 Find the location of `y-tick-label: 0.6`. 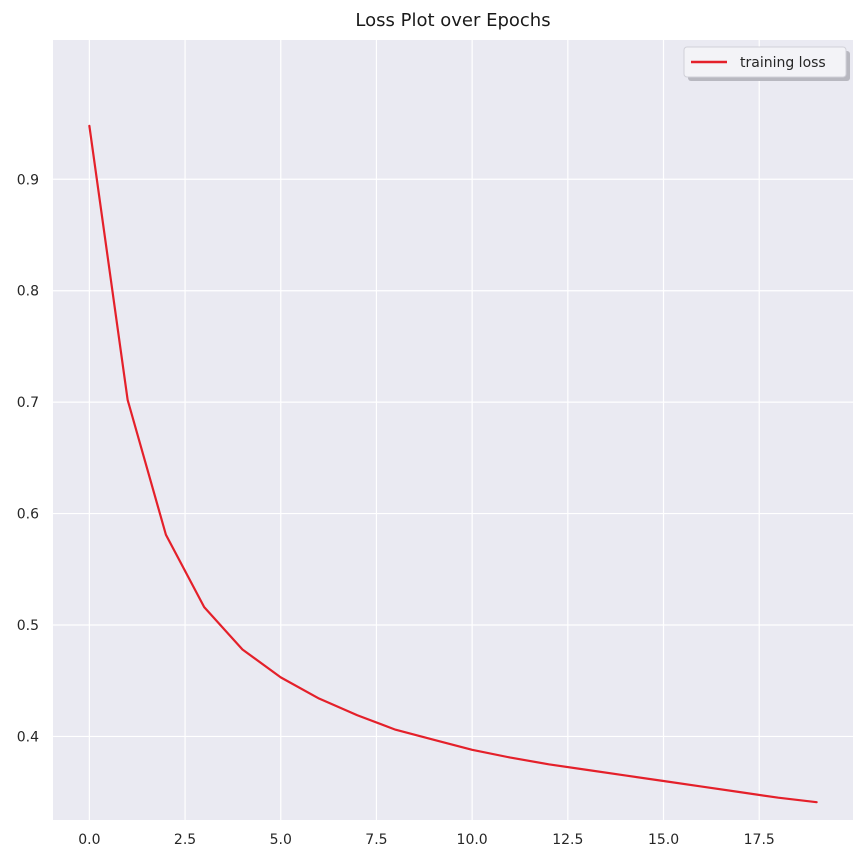

y-tick-label: 0.6 is located at coordinates (28, 515).